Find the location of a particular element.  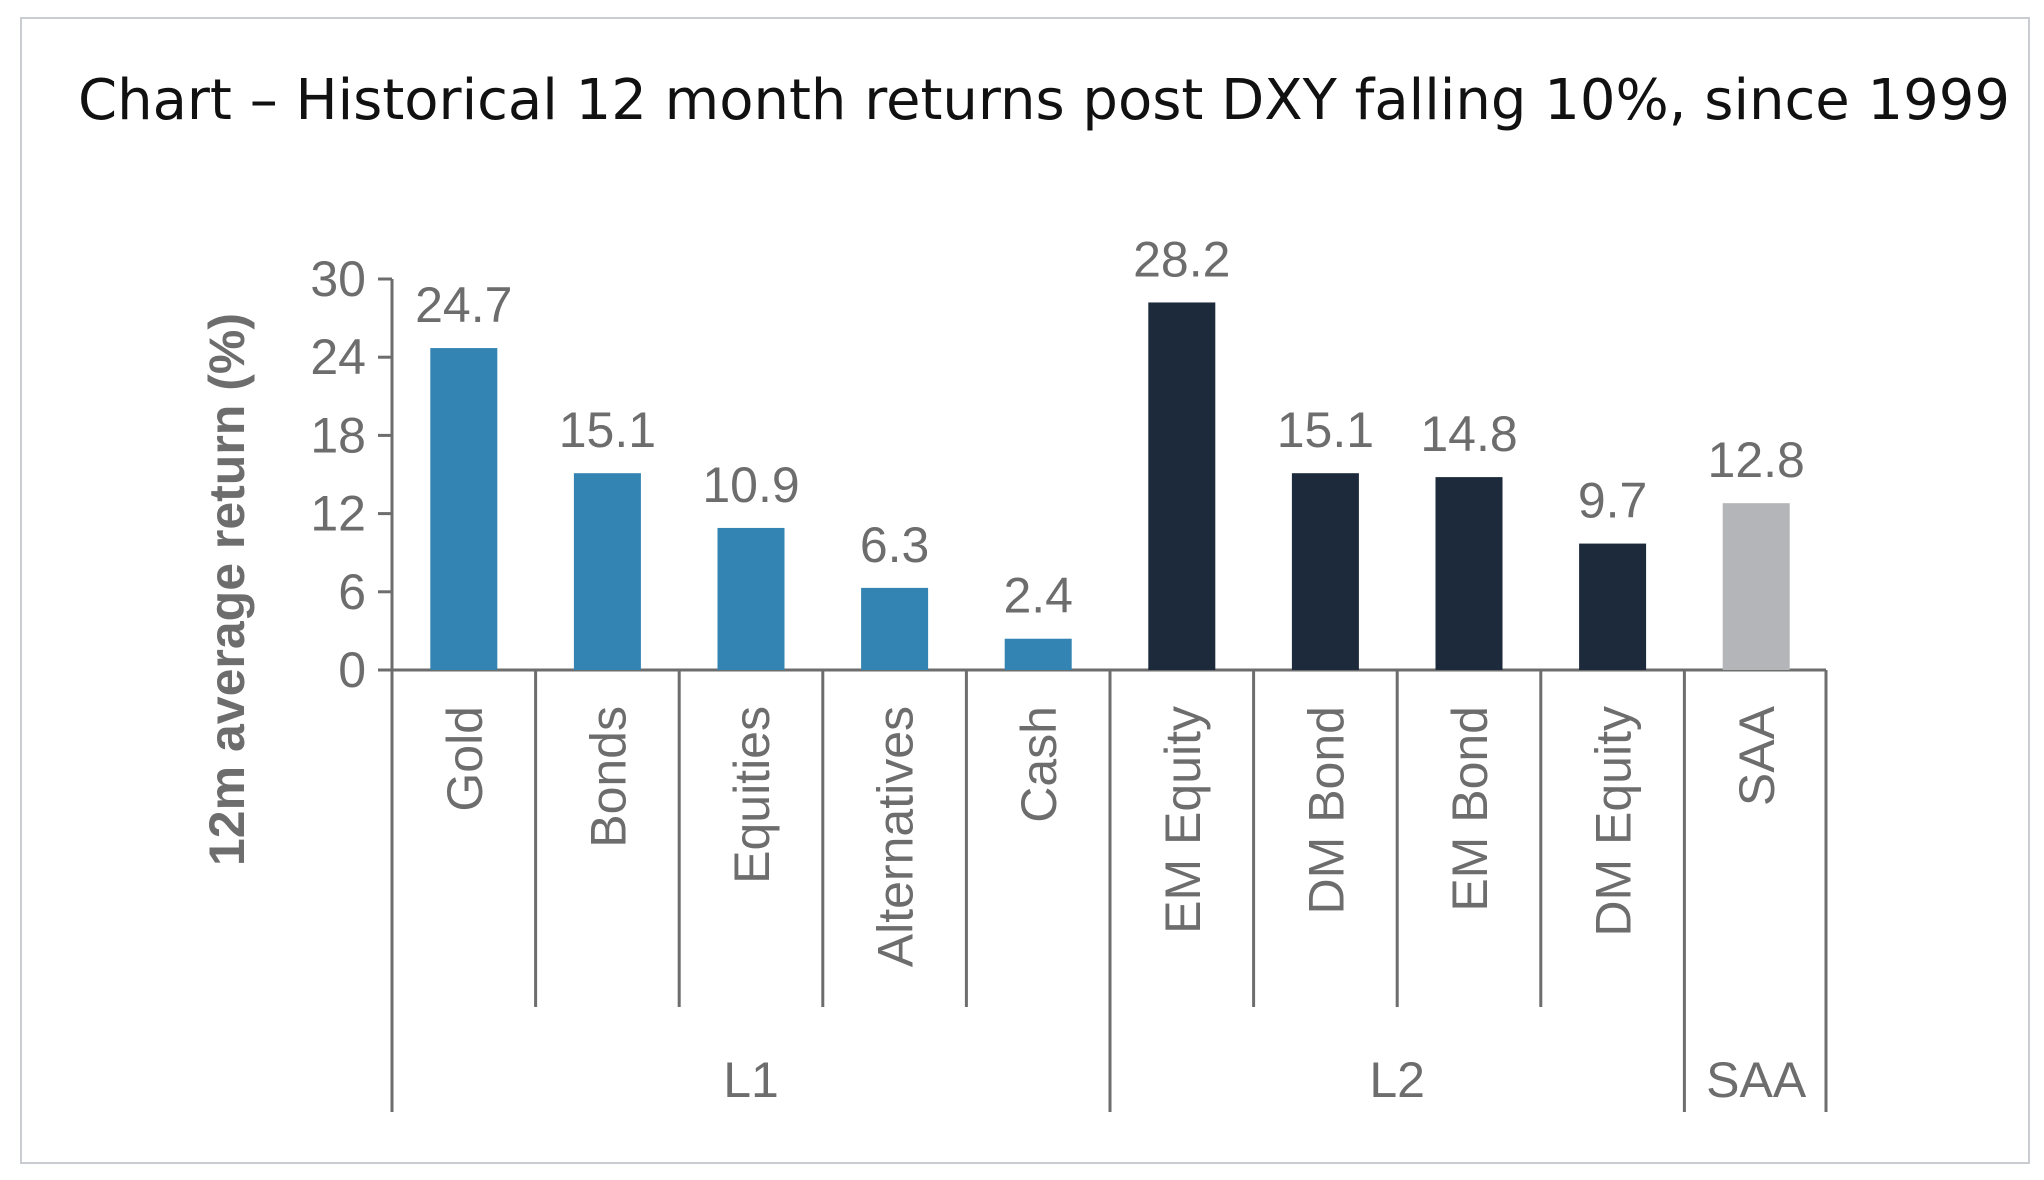

y-tick-label: 24 is located at coordinates (338, 357).